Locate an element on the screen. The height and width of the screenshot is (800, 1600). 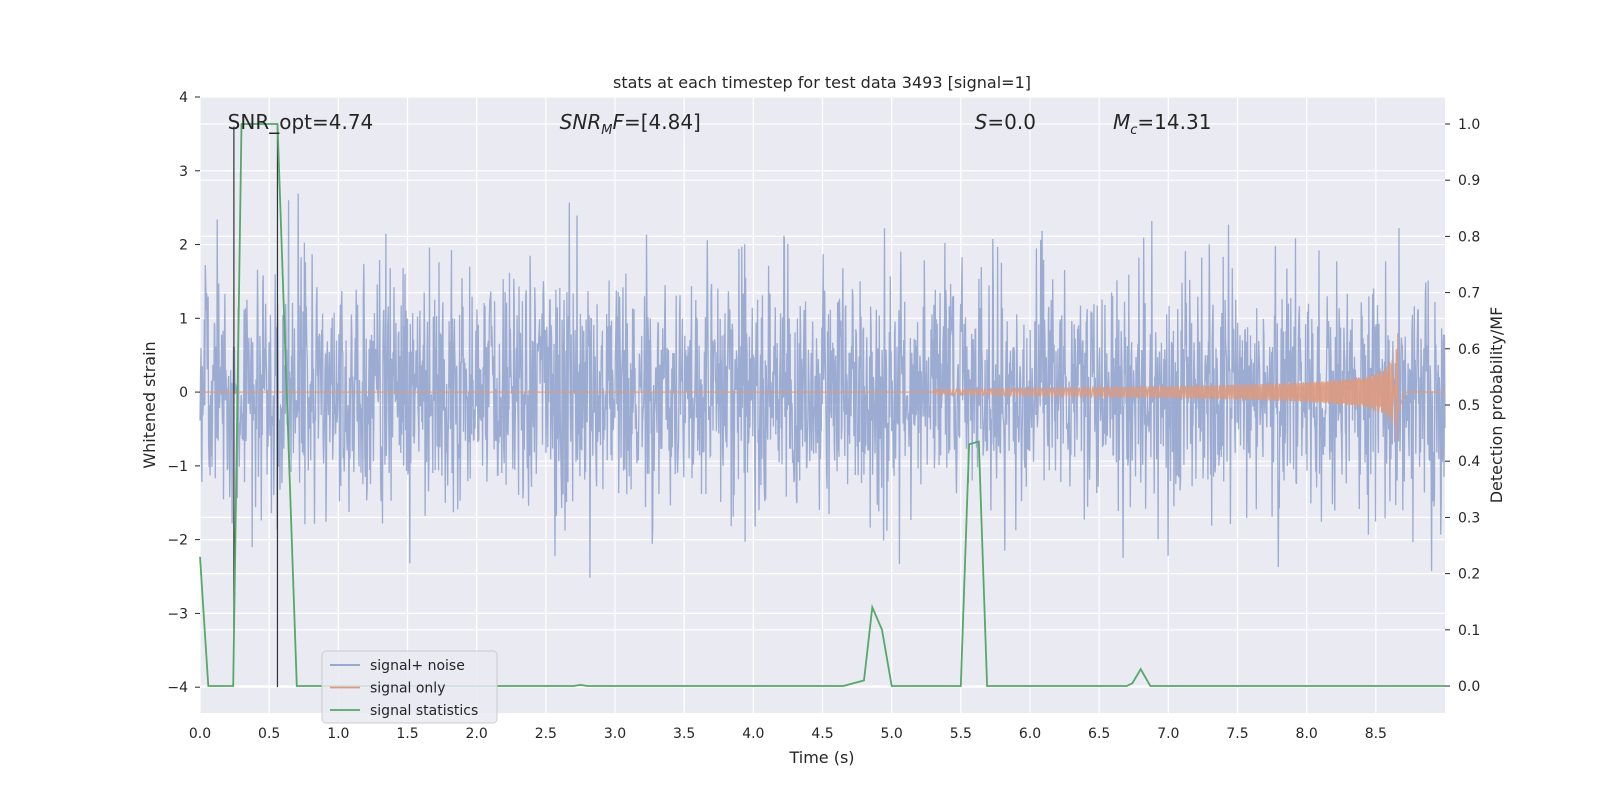
x-tick-label: 6.0 is located at coordinates (1030, 734).